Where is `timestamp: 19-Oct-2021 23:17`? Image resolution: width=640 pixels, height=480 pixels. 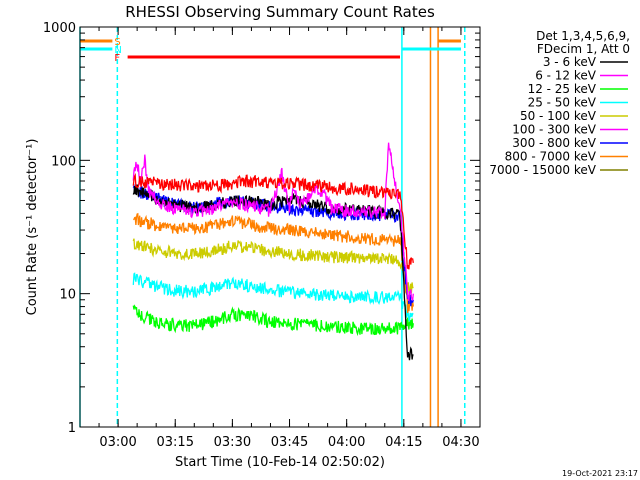
timestamp: 19-Oct-2021 23:17 is located at coordinates (600, 473).